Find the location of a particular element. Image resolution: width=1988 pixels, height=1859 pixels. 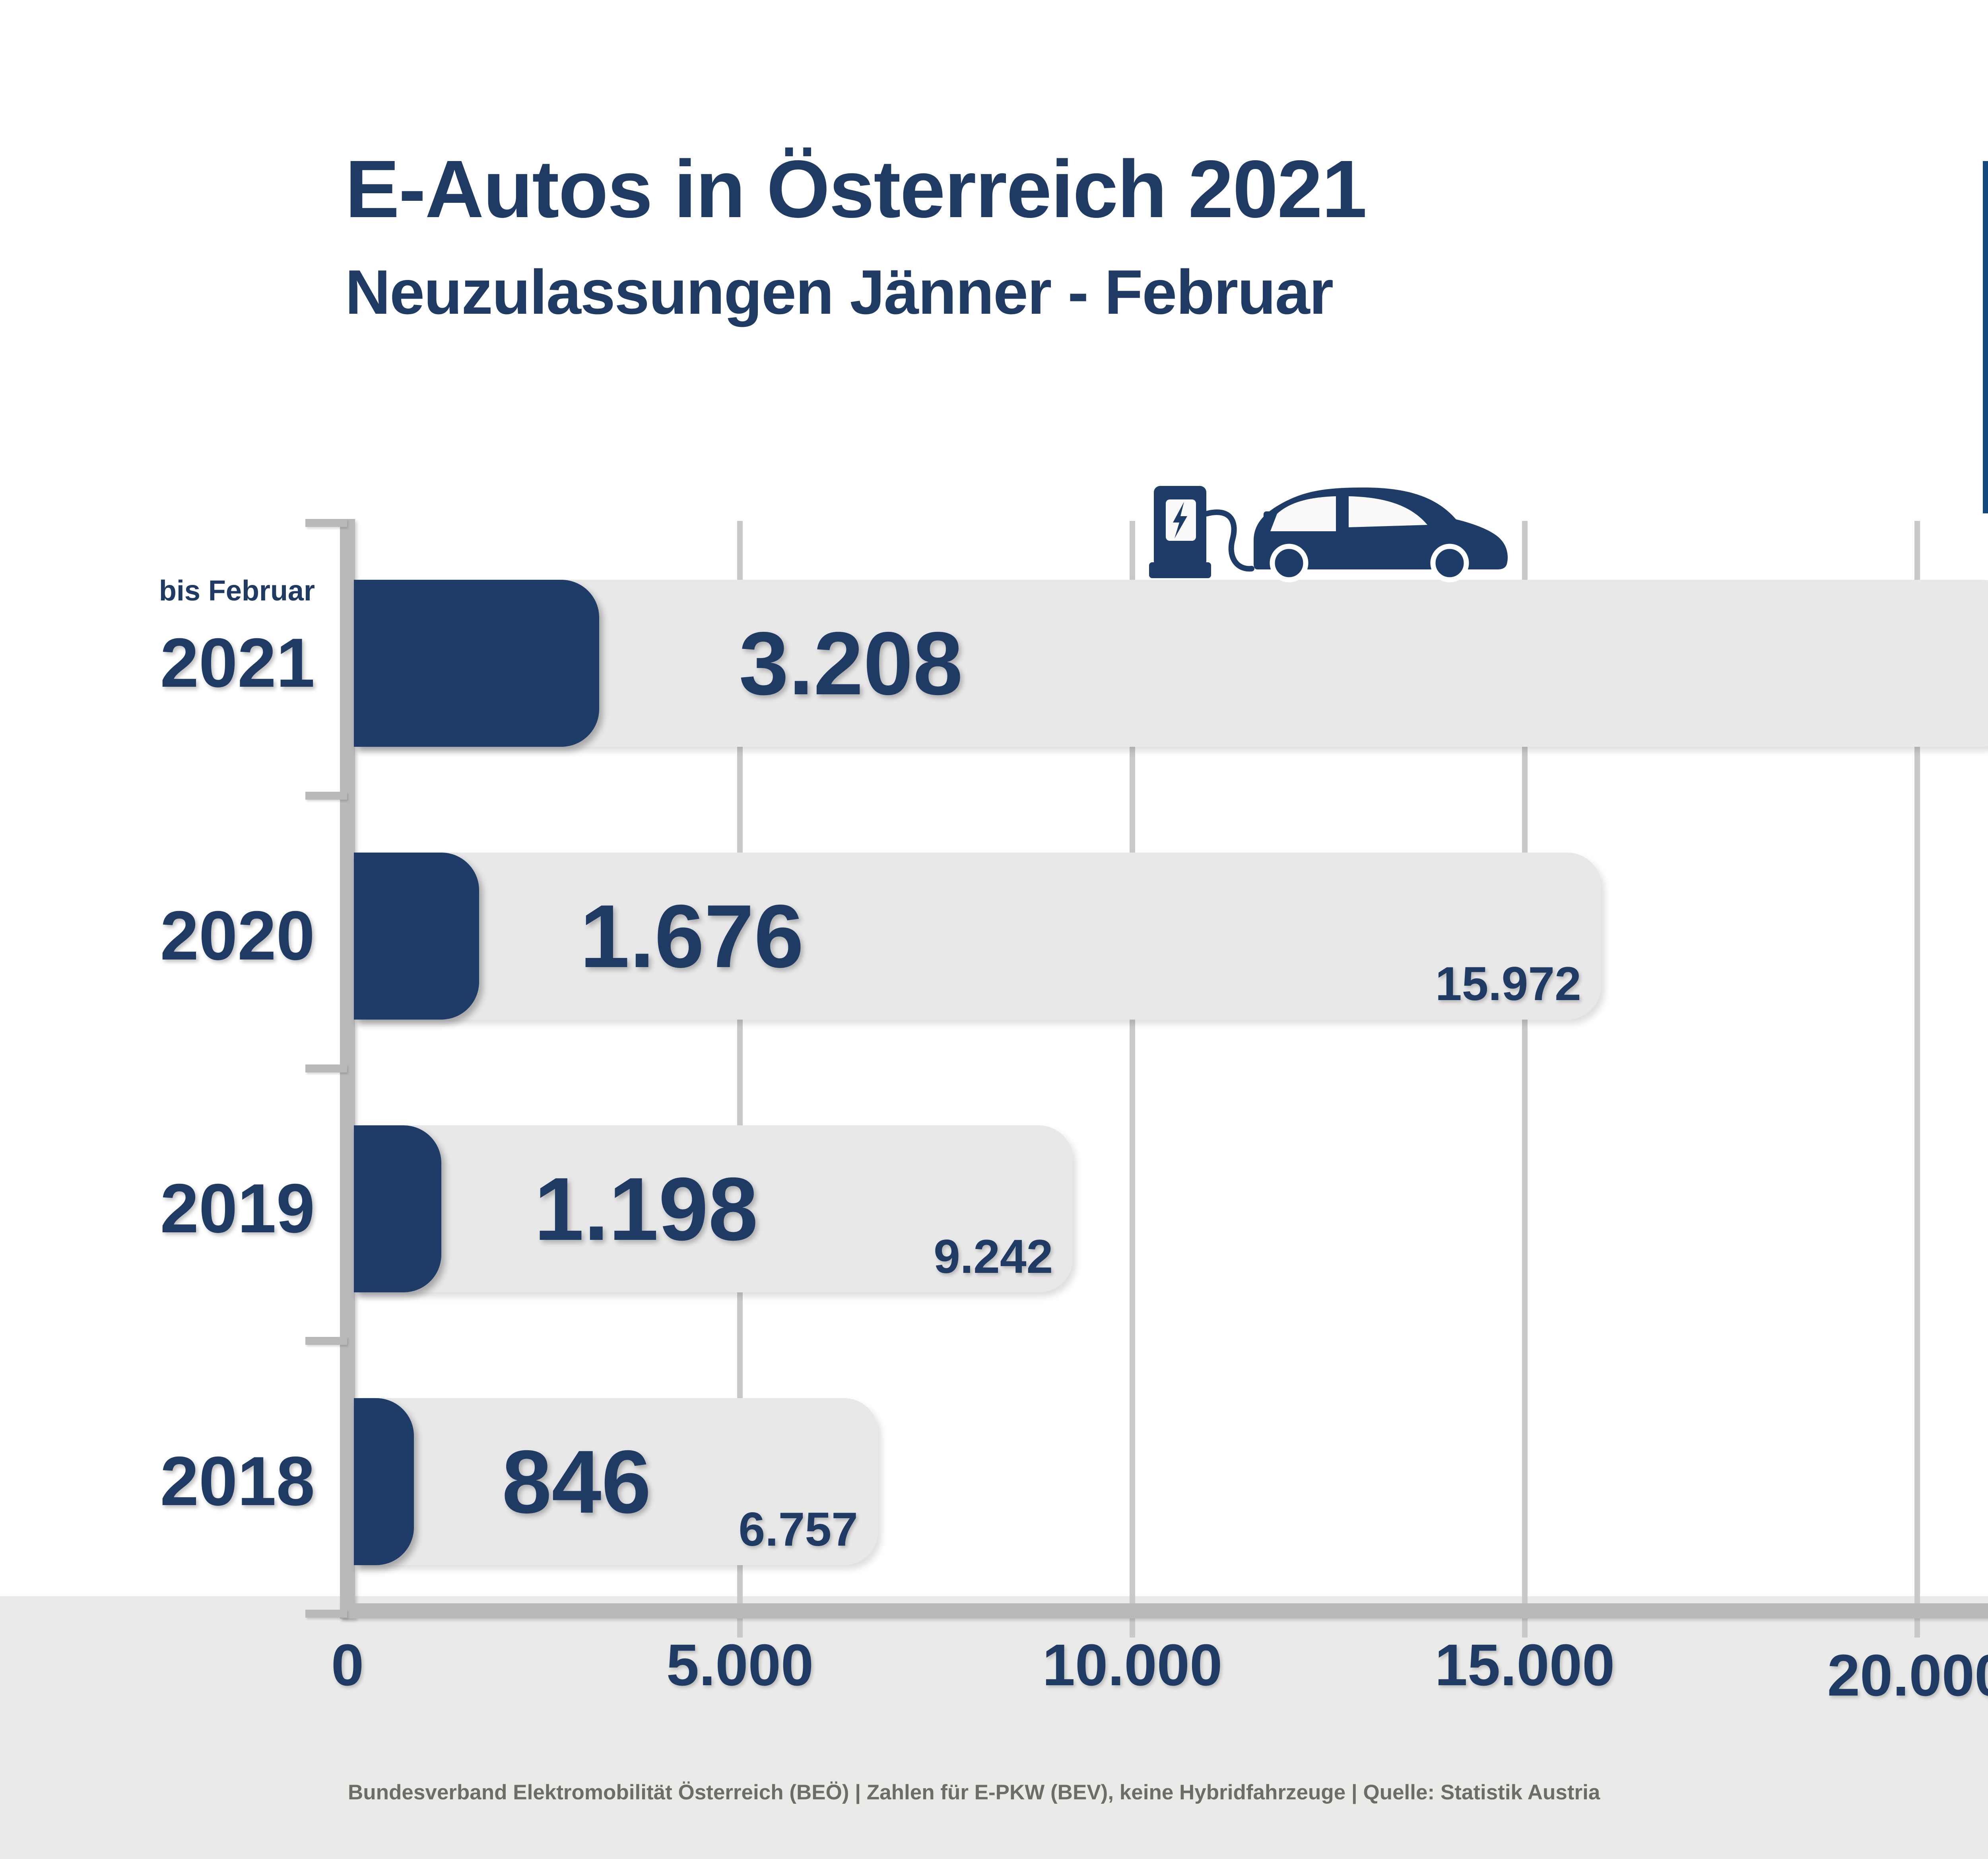

page-title: E-Autos in Österreich 2021 is located at coordinates (856, 189).